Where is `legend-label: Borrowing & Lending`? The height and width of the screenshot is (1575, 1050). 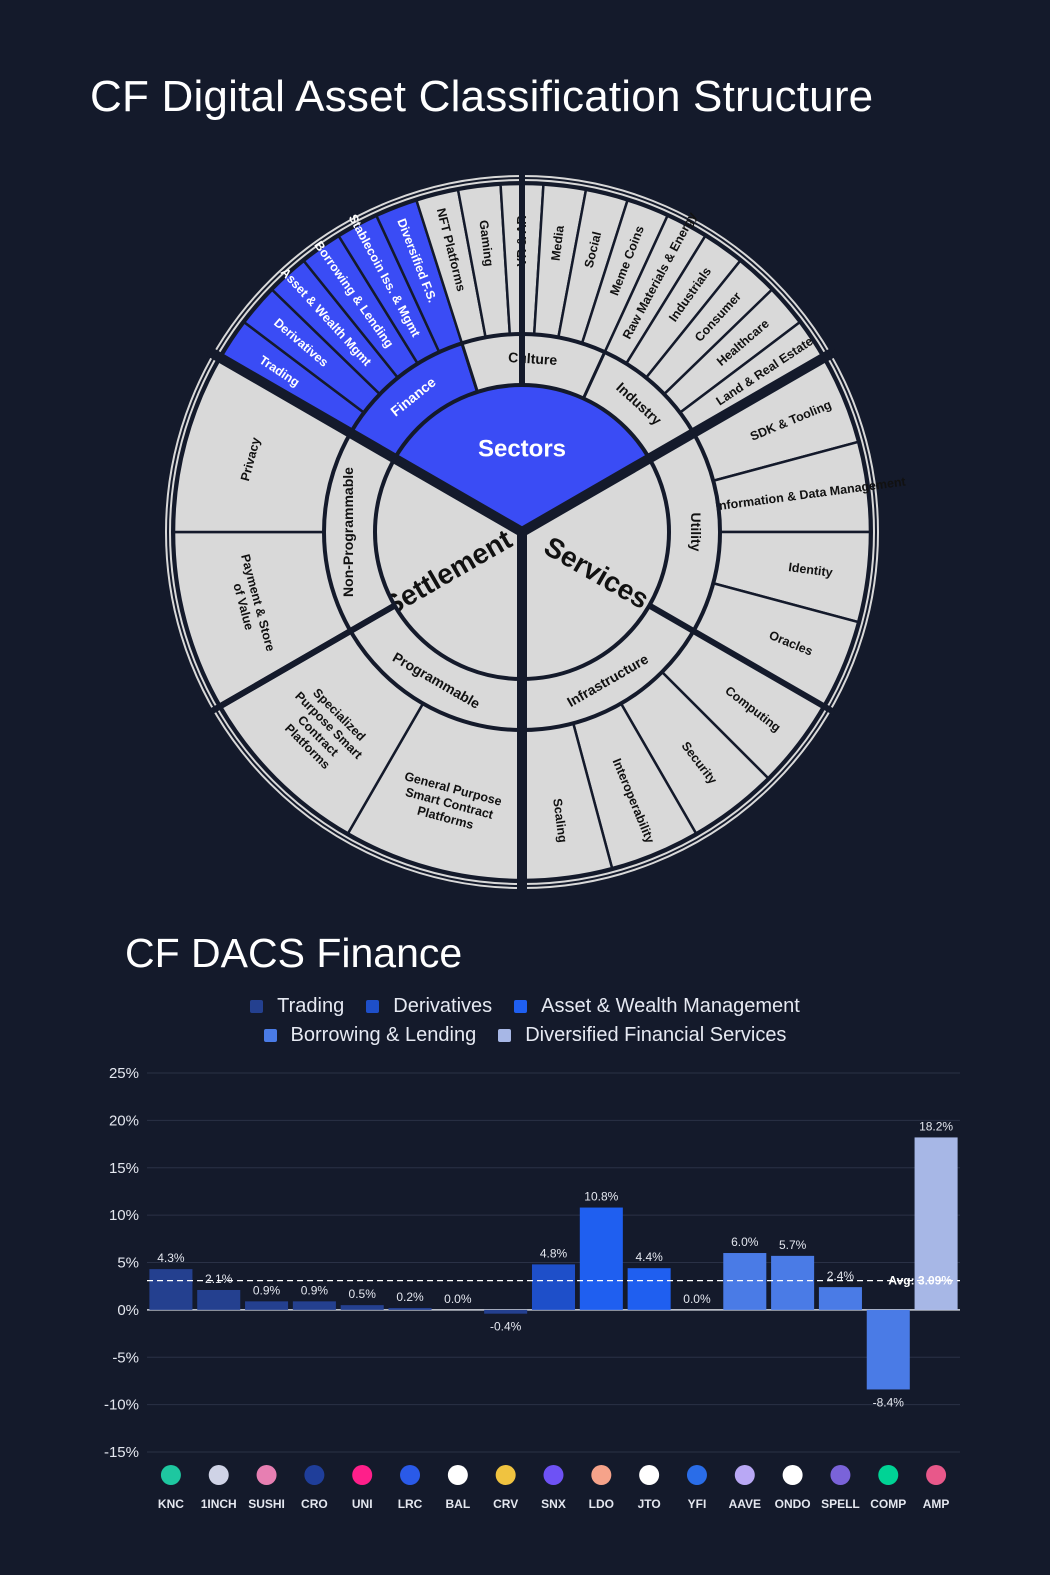
legend-label: Borrowing & Lending is located at coordinates (383, 1035).